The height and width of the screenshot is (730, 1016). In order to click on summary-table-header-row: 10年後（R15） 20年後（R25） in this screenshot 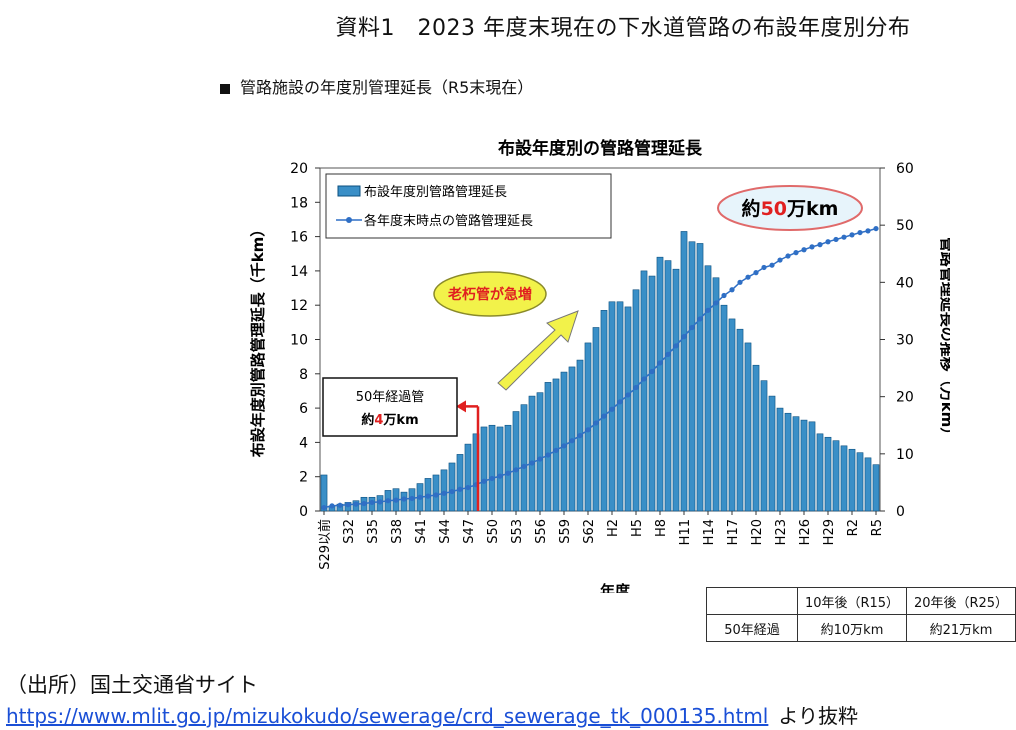, I will do `click(861, 601)`.